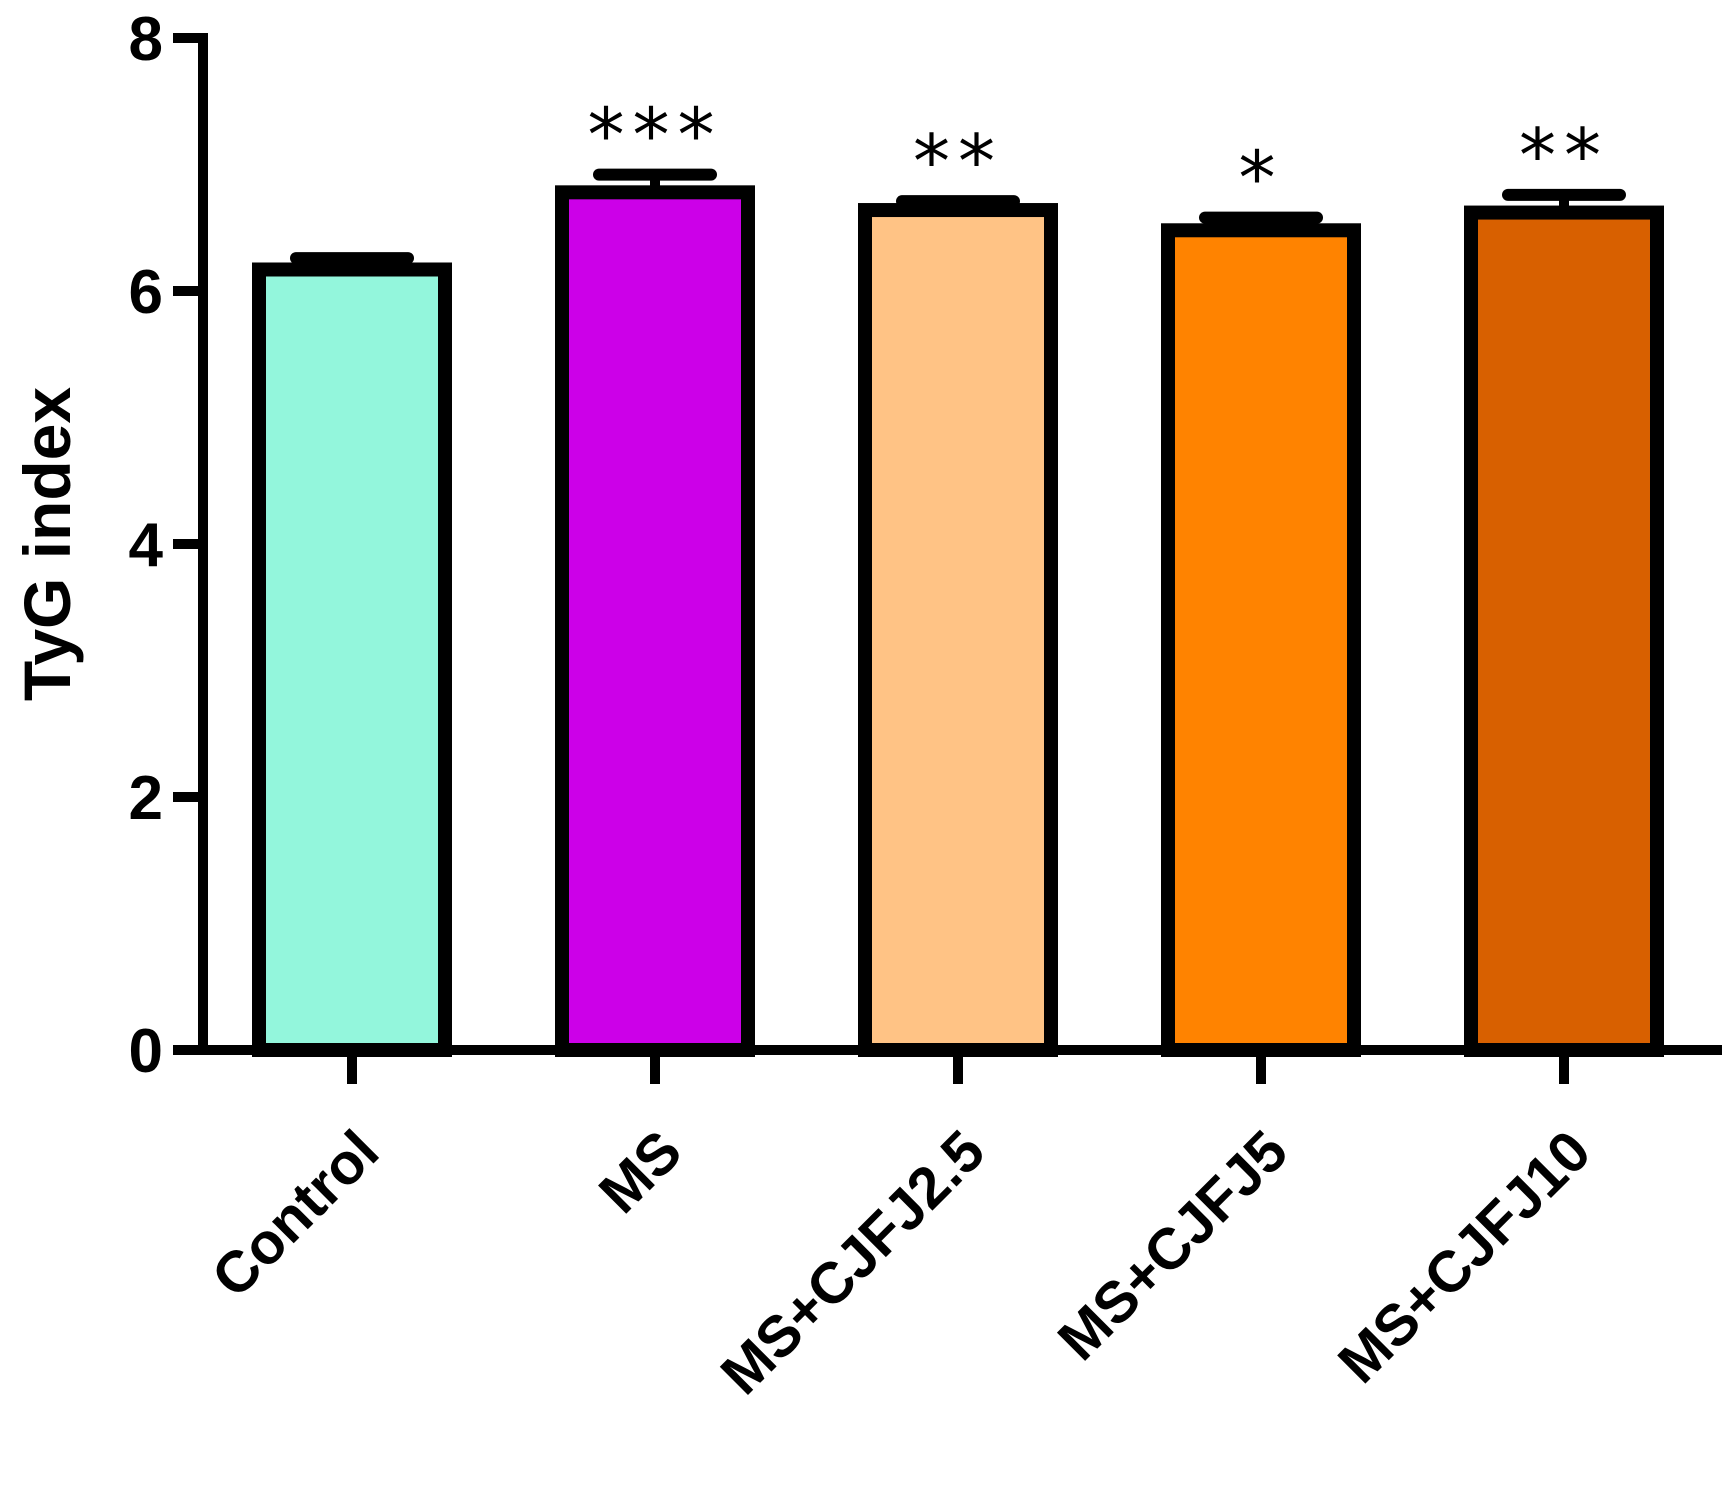 Image resolution: width=1732 pixels, height=1488 pixels. I want to click on significance-label: *, so click(1261, 179).